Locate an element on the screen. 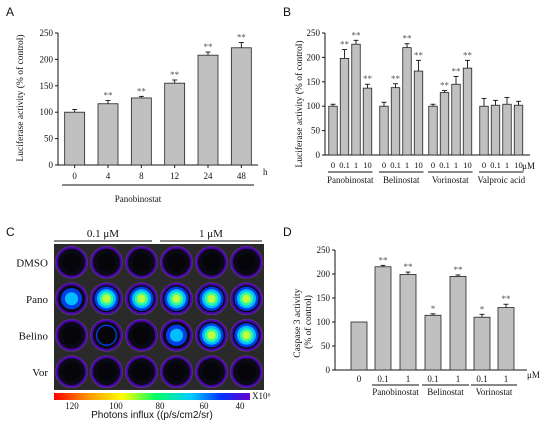  panel-a-xlabel: Panobinostat is located at coordinates (138, 199).